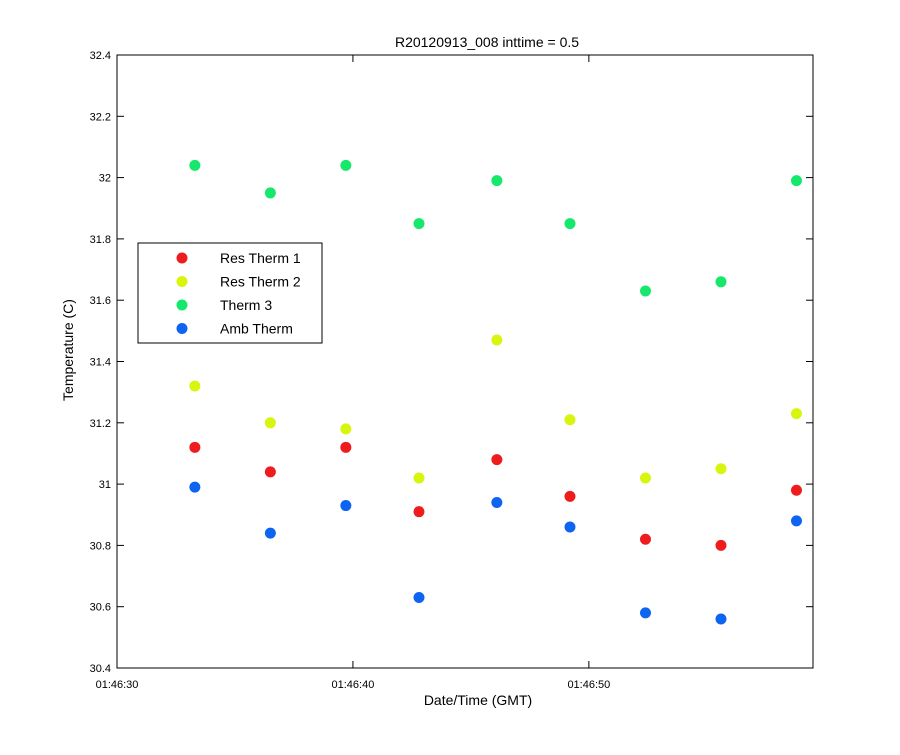  Describe the element at coordinates (353, 685) in the screenshot. I see `x-tick-label: 01:46:40` at that location.